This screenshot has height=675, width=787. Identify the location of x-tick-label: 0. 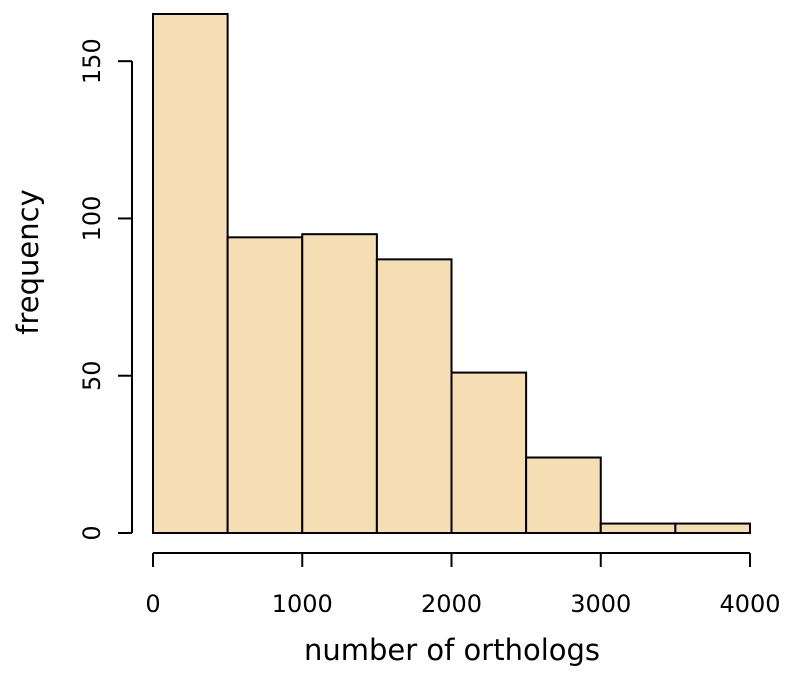
(152, 604).